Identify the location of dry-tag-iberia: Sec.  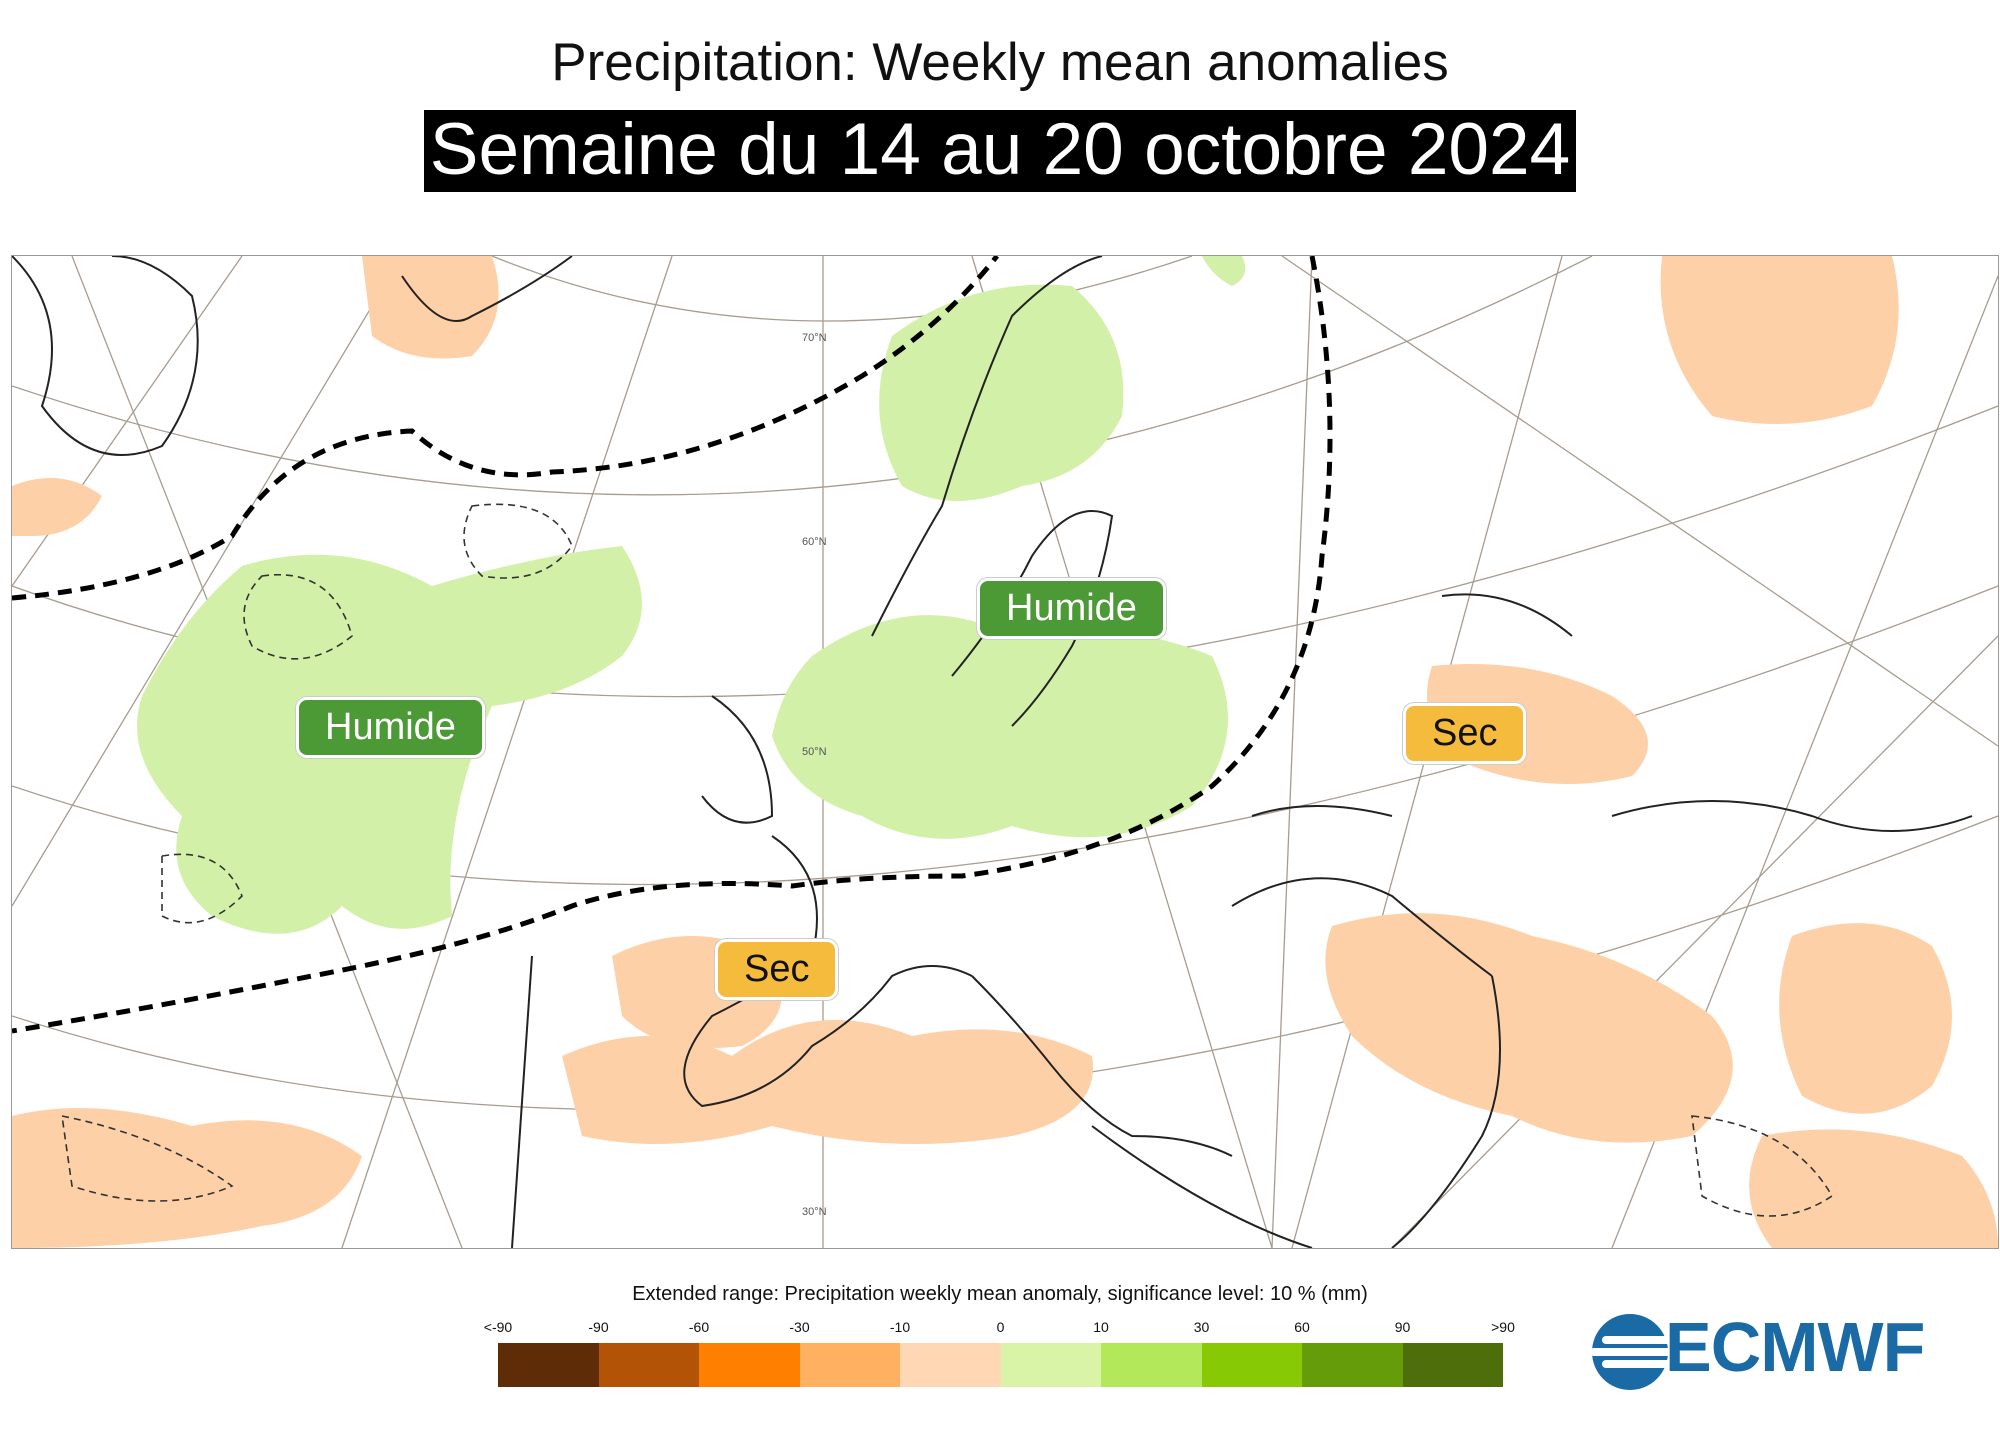
(777, 969).